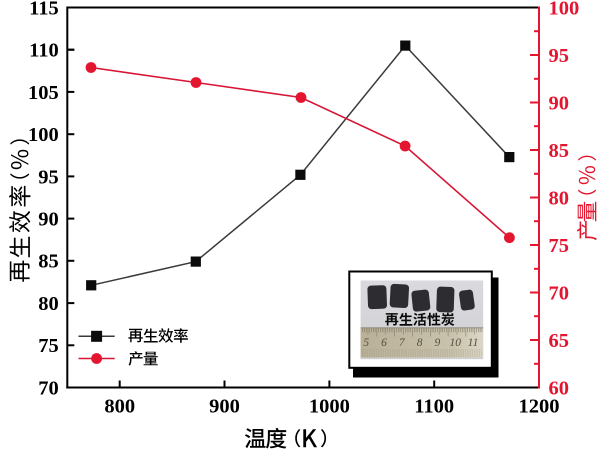  Describe the element at coordinates (559, 388) in the screenshot. I see `svg-text: 60` at that location.